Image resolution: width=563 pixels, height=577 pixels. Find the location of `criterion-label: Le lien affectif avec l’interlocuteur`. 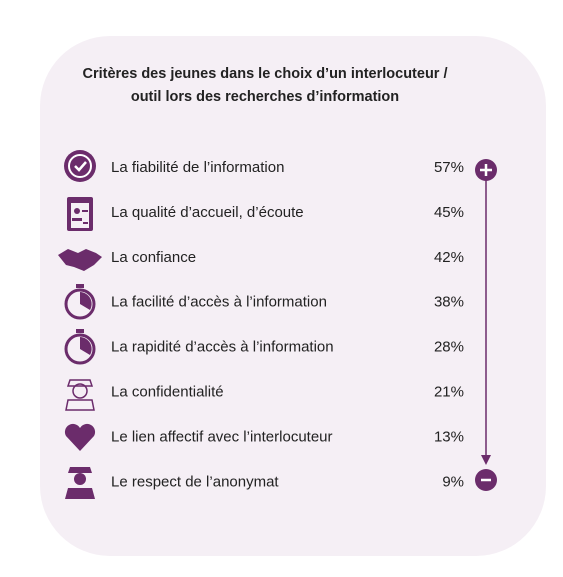

criterion-label: Le lien affectif avec l’interlocuteur is located at coordinates (222, 436).